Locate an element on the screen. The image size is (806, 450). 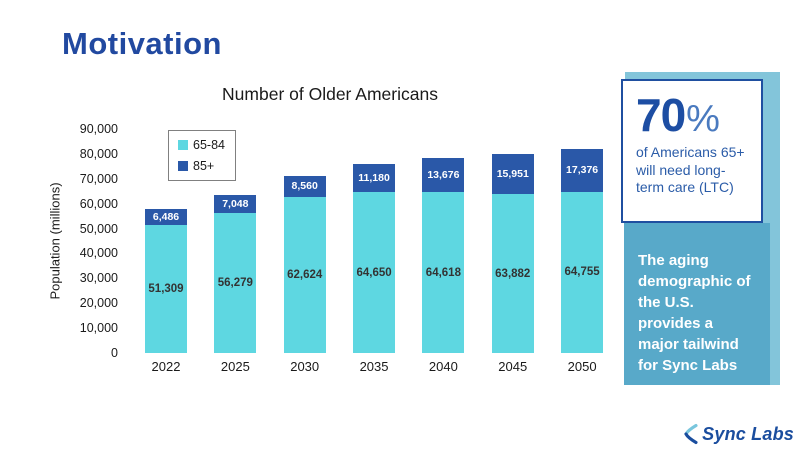
y-tick-label: 50,000 is located at coordinates (98, 228).